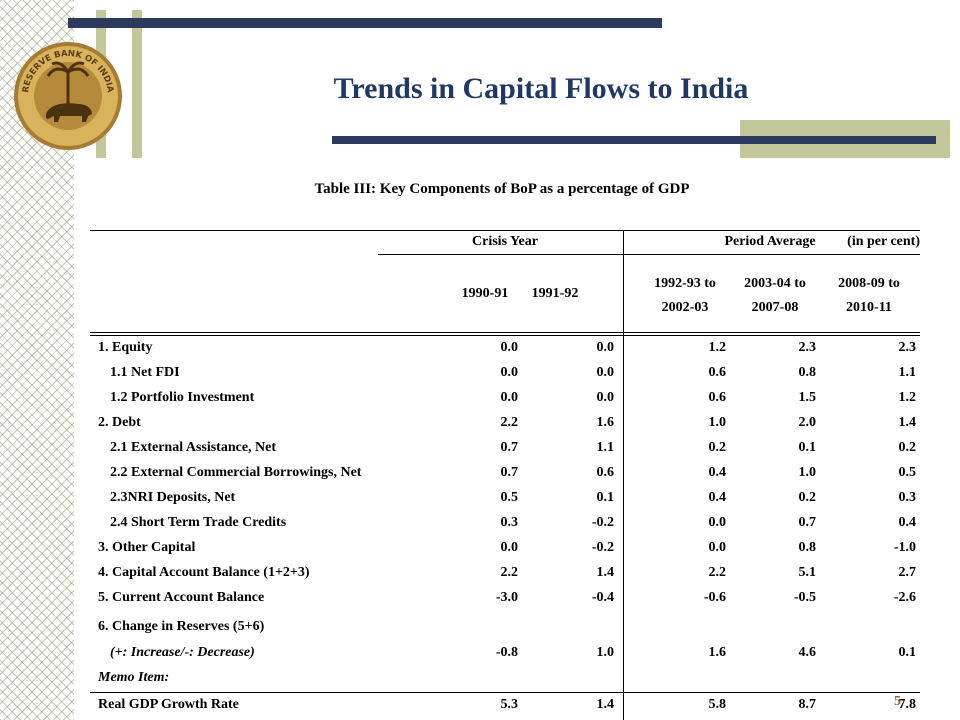 The image size is (960, 720). I want to click on table-row: Real GDP Growth Rate 5.3 1.4 5.8 8.7 7.8, so click(505, 705).